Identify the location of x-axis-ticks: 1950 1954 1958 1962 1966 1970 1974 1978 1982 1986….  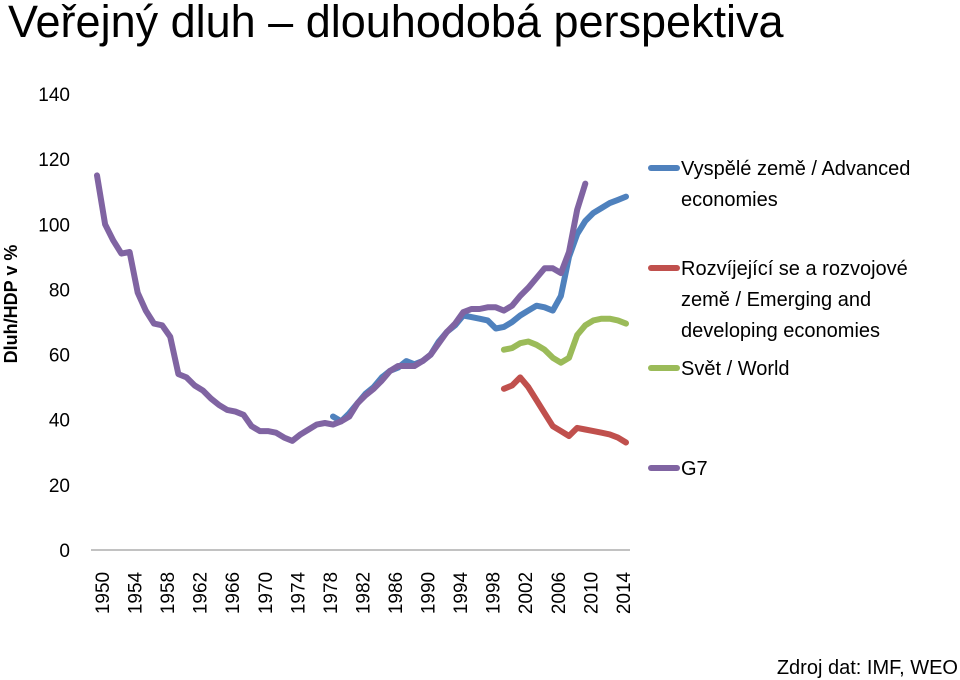
(364, 592).